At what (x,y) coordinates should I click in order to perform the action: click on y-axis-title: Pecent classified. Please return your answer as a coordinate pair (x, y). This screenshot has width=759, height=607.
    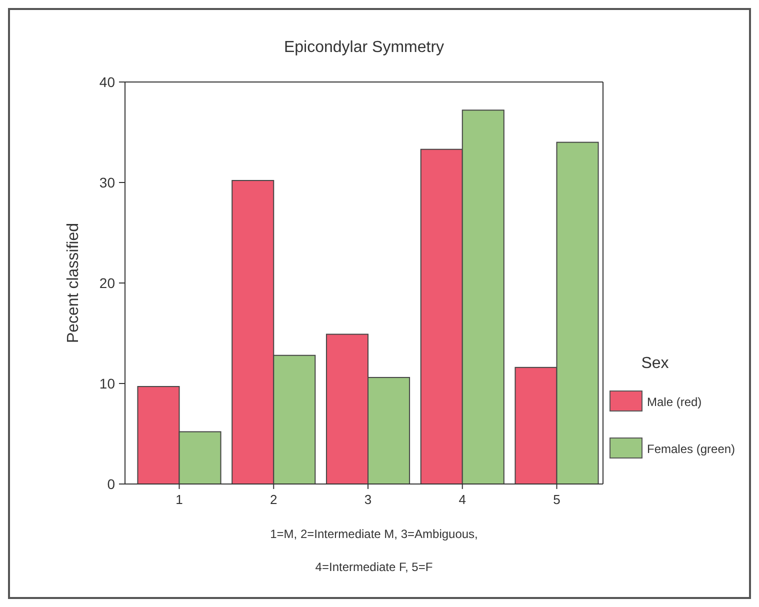
    Looking at the image, I should click on (73, 283).